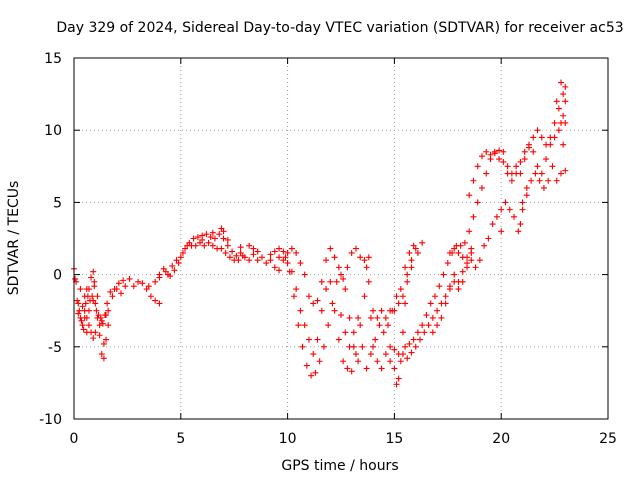 The image size is (640, 480). I want to click on x-tick-label: 10, so click(288, 439).